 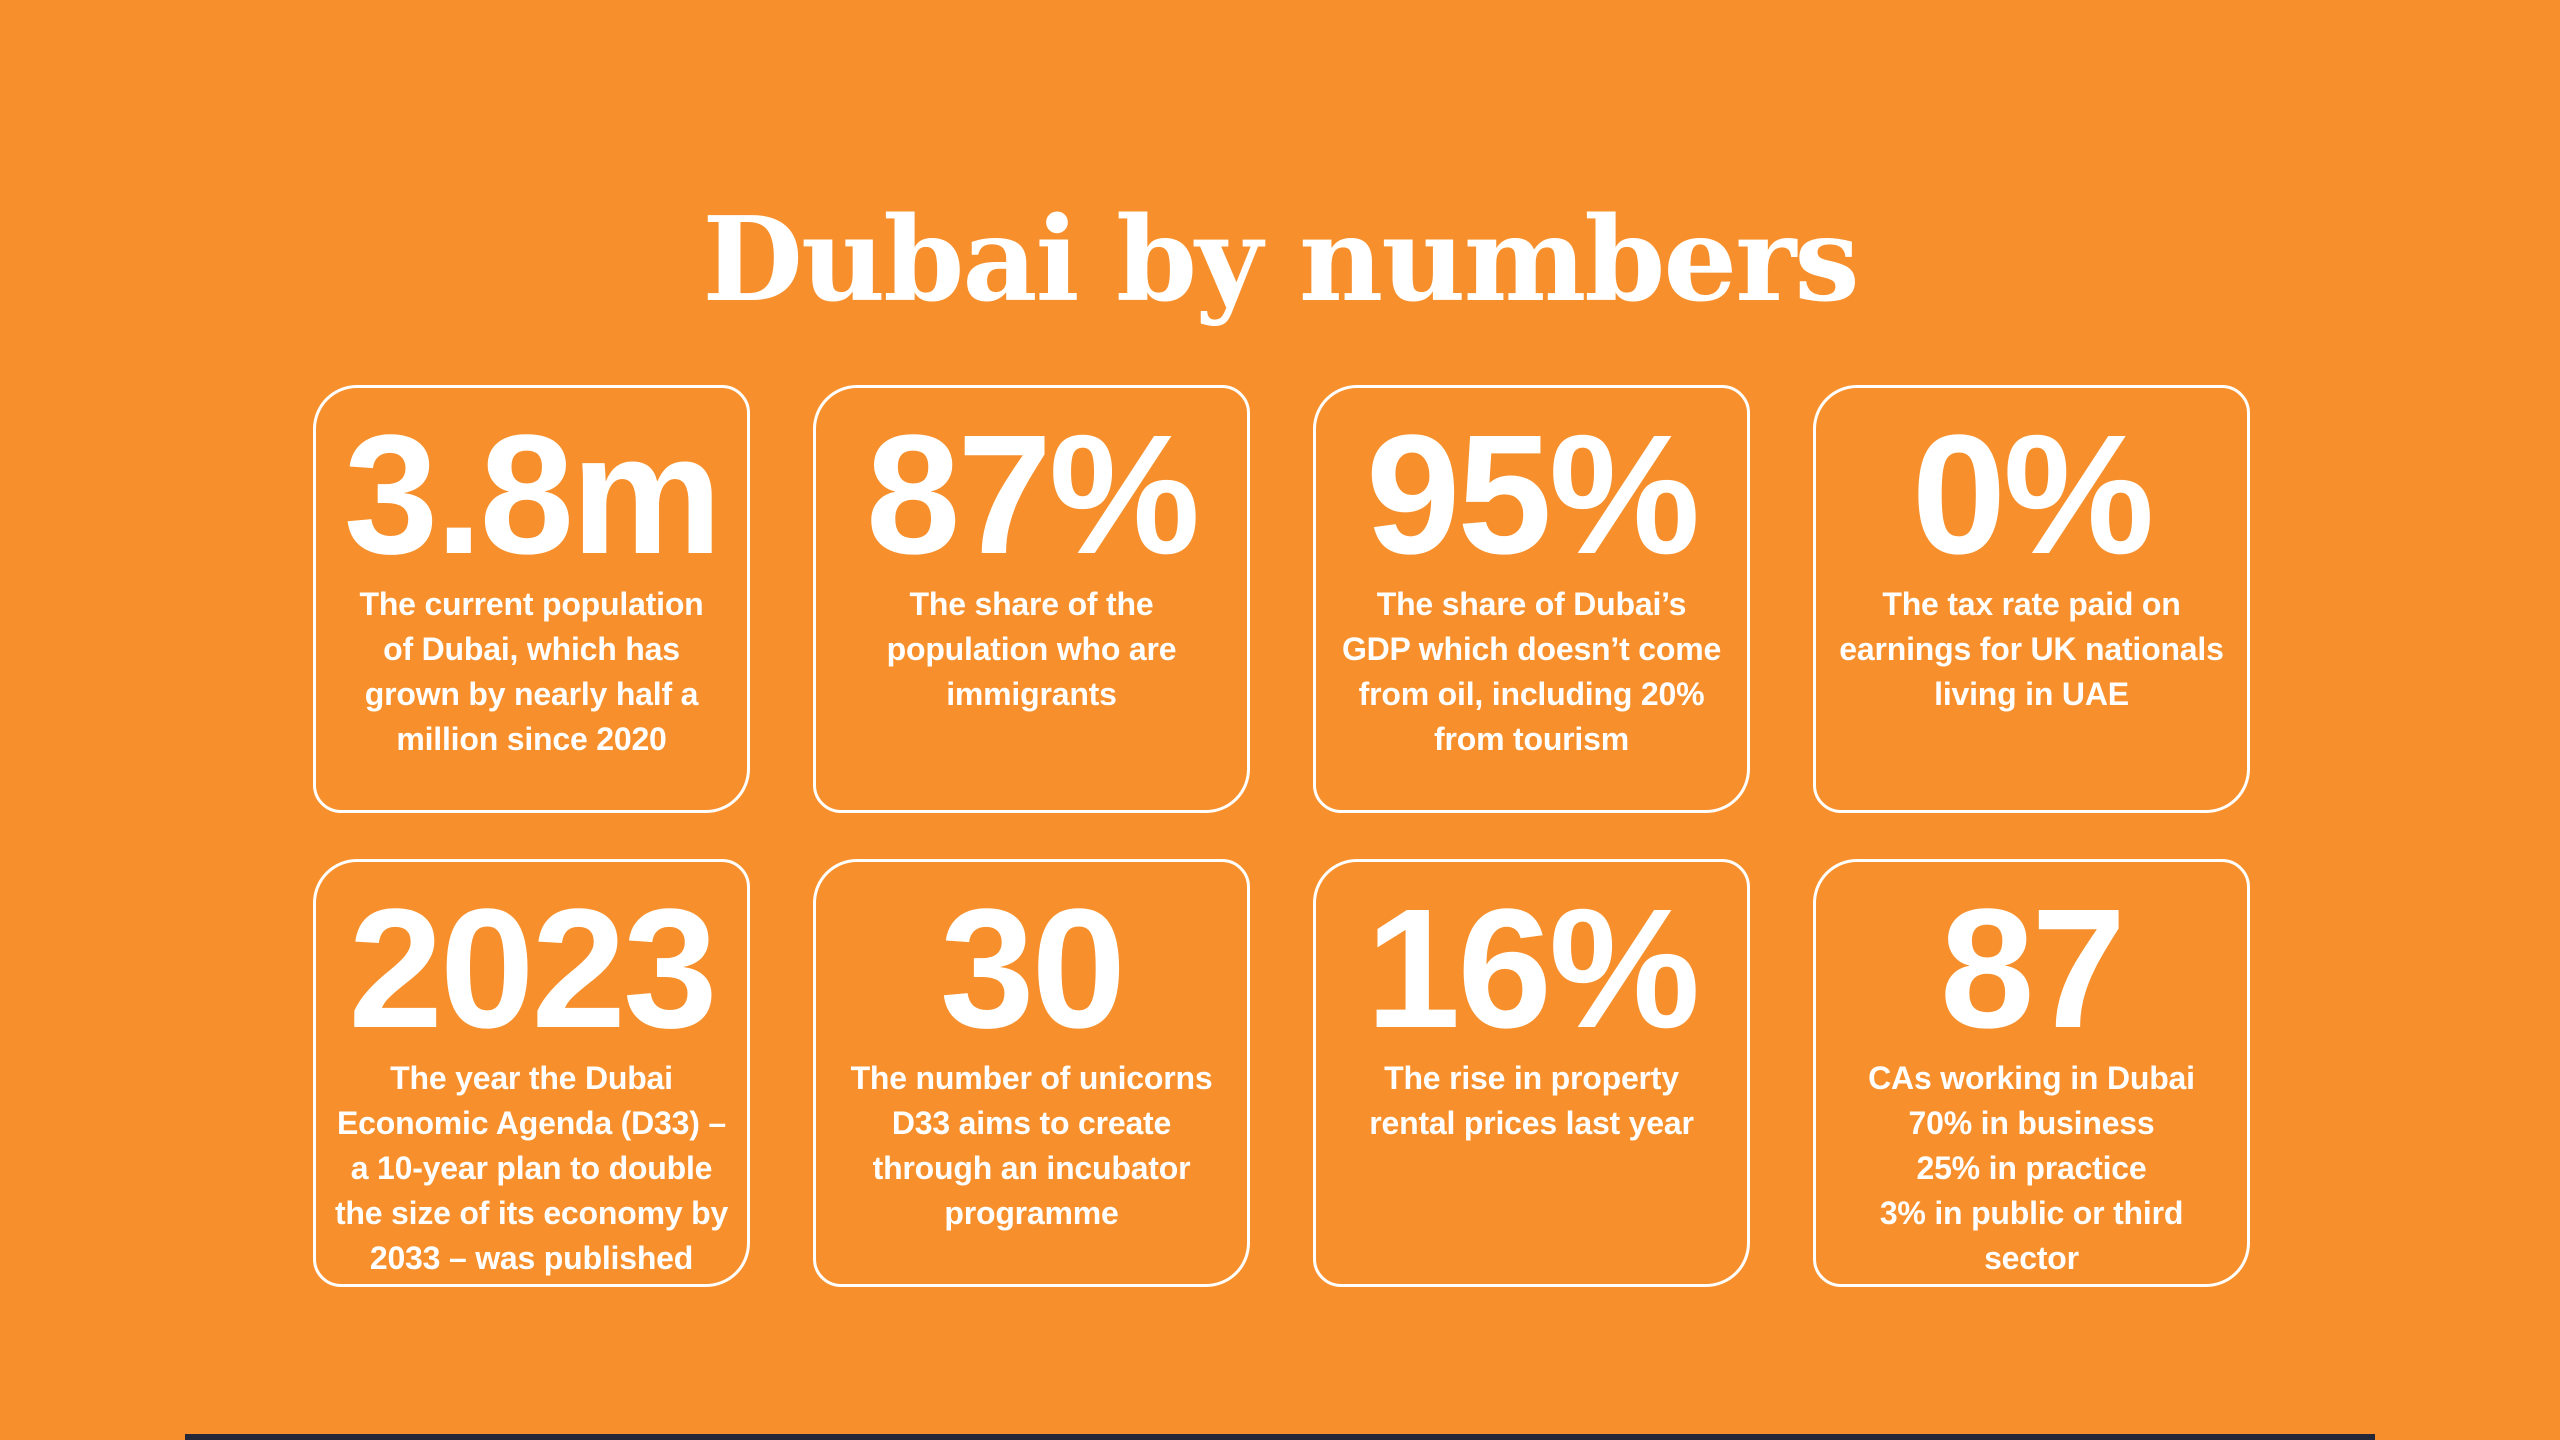 I want to click on bottom-accent-bar, so click(x=1280, y=1437).